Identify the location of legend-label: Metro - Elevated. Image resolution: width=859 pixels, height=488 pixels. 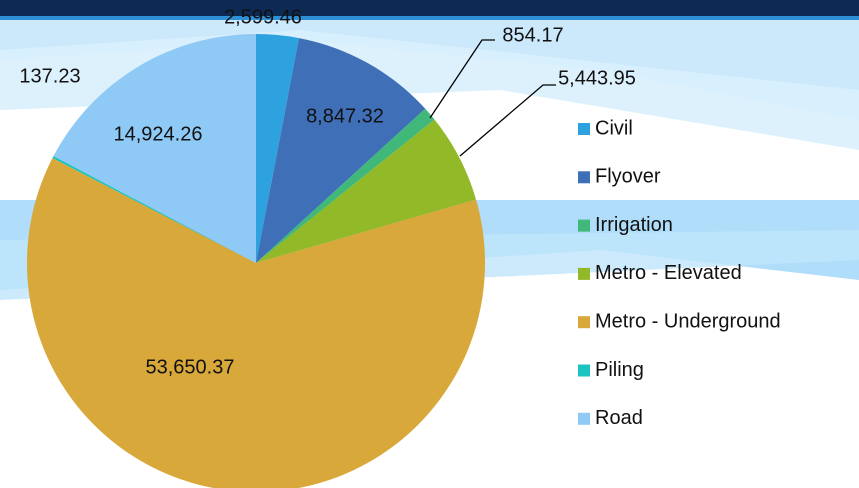
(668, 273).